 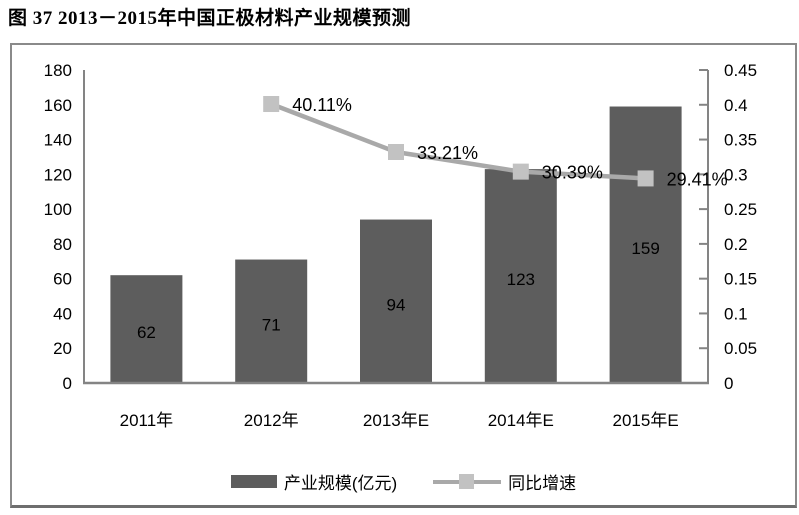 What do you see at coordinates (403, 481) in the screenshot?
I see `legend: 产业规模(亿元) 同比增速` at bounding box center [403, 481].